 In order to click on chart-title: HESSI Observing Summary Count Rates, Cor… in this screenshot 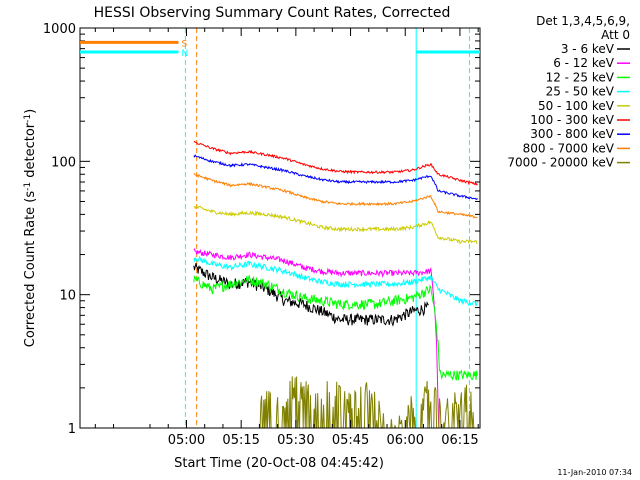, I will do `click(272, 13)`.